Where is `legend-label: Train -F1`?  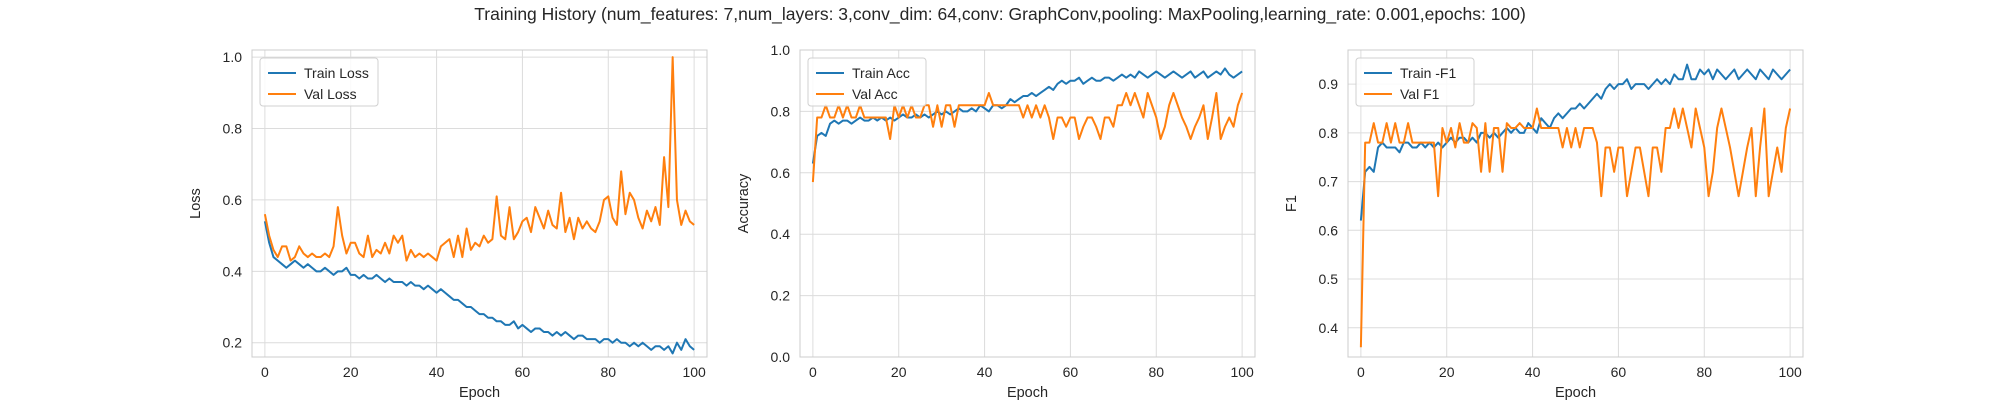 legend-label: Train -F1 is located at coordinates (1428, 73).